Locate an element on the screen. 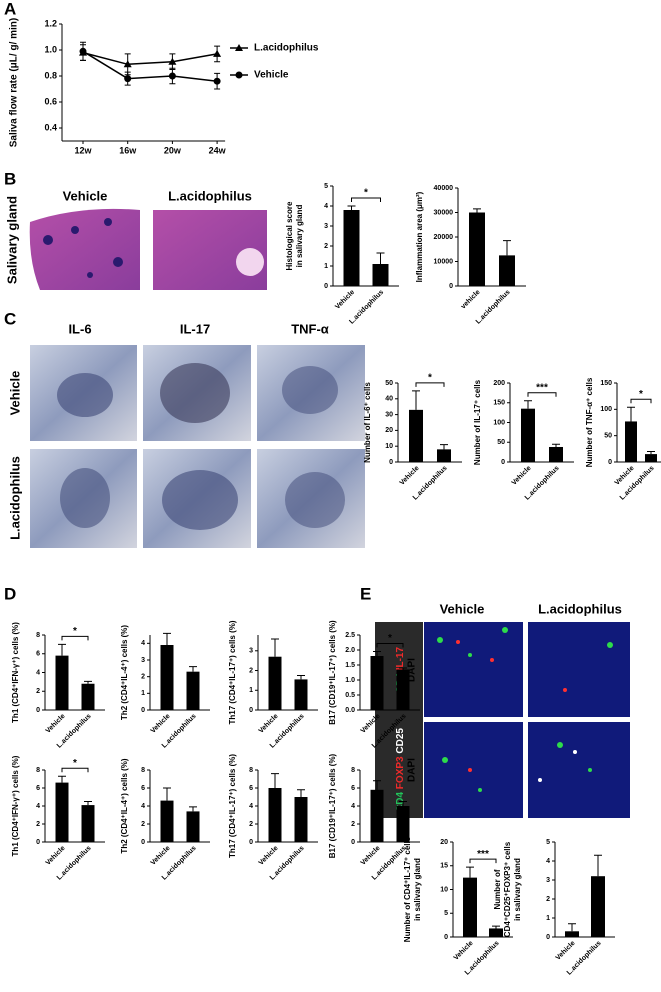  y-tick-label: 15 is located at coordinates (444, 866).